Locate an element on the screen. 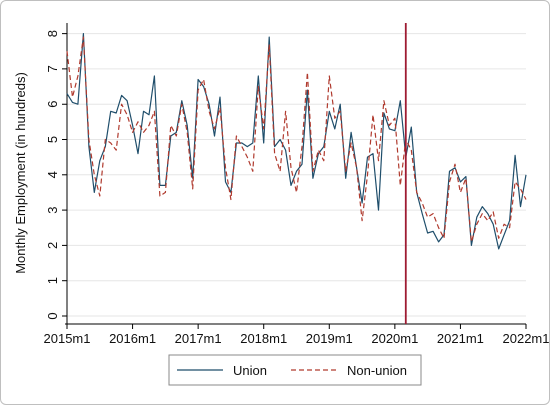 The width and height of the screenshot is (550, 405). x-tick-label: 2019m1 is located at coordinates (329, 338).